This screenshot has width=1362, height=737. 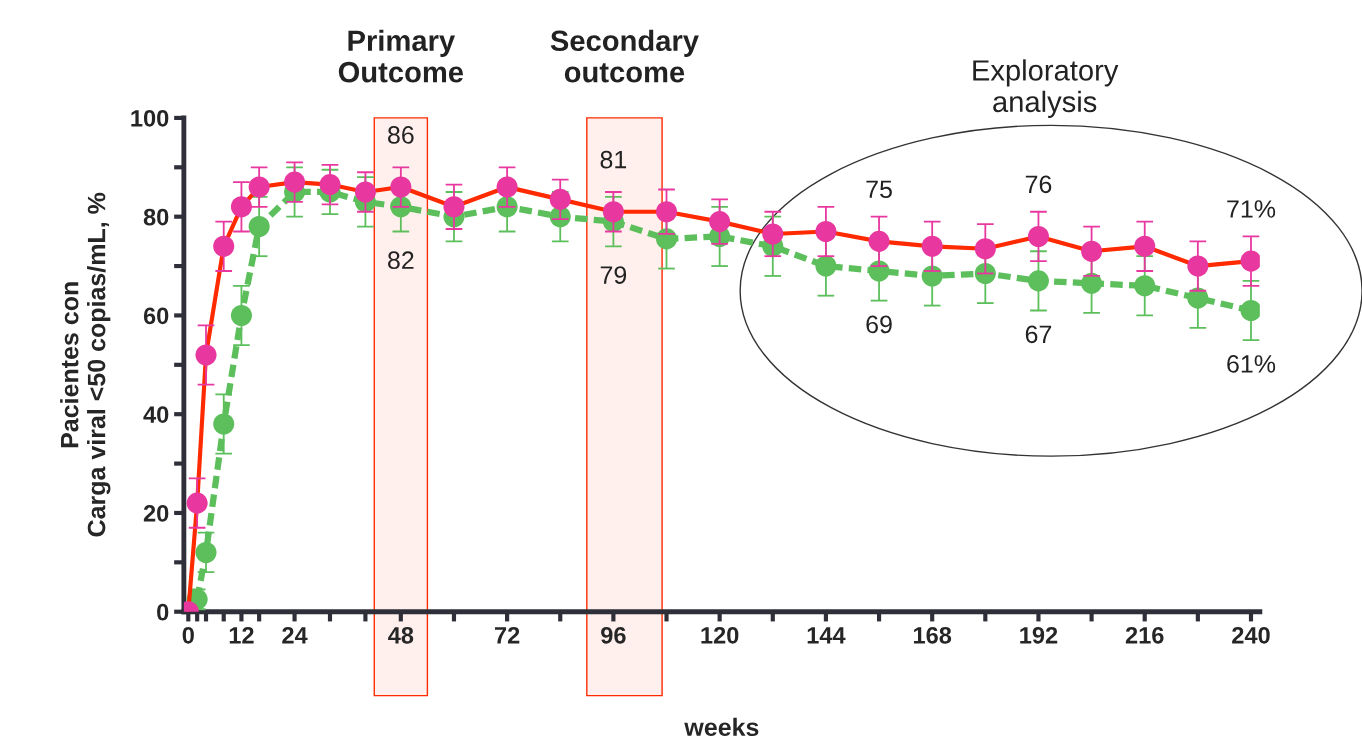 What do you see at coordinates (721, 727) in the screenshot?
I see `x-axis-title: weeks` at bounding box center [721, 727].